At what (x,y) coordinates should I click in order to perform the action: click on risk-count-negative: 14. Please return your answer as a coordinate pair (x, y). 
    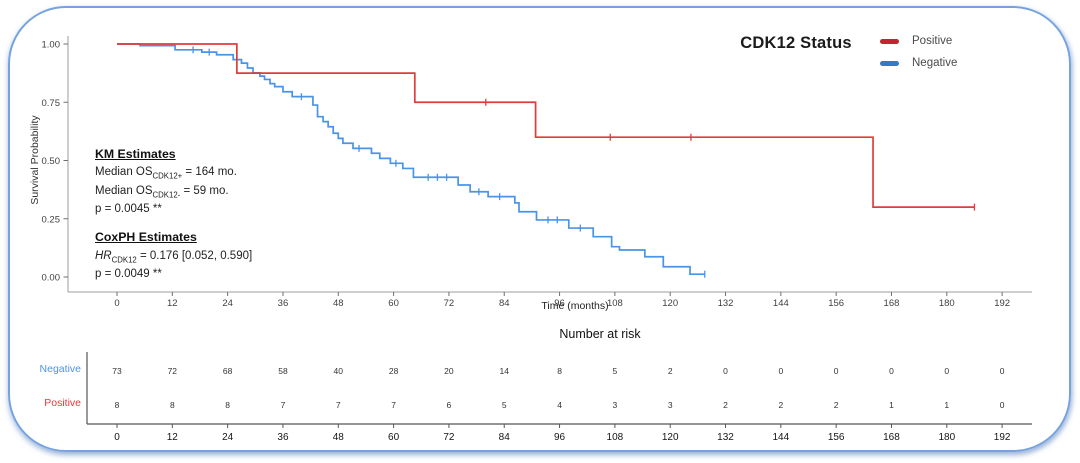
    Looking at the image, I should click on (505, 371).